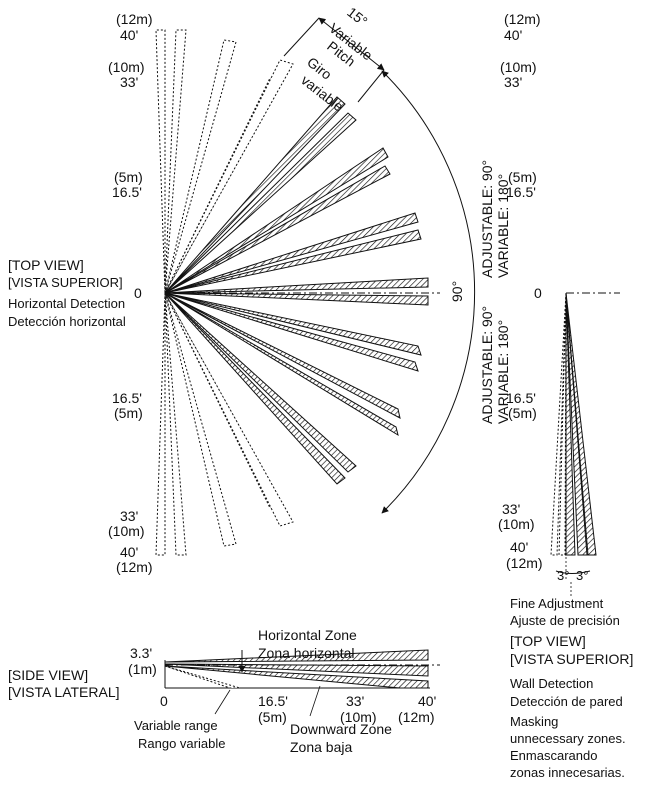 The height and width of the screenshot is (787, 654). I want to click on side-axis-label: (5m), so click(272, 717).